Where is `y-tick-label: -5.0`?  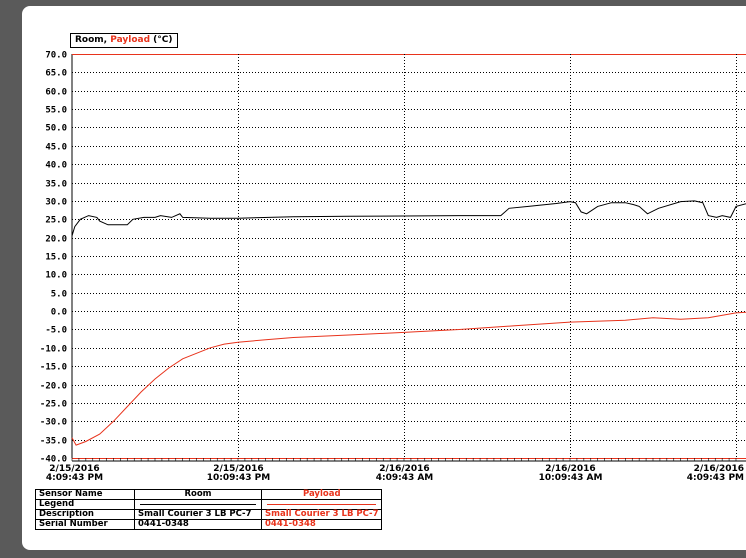
y-tick-label: -5.0 is located at coordinates (56, 331).